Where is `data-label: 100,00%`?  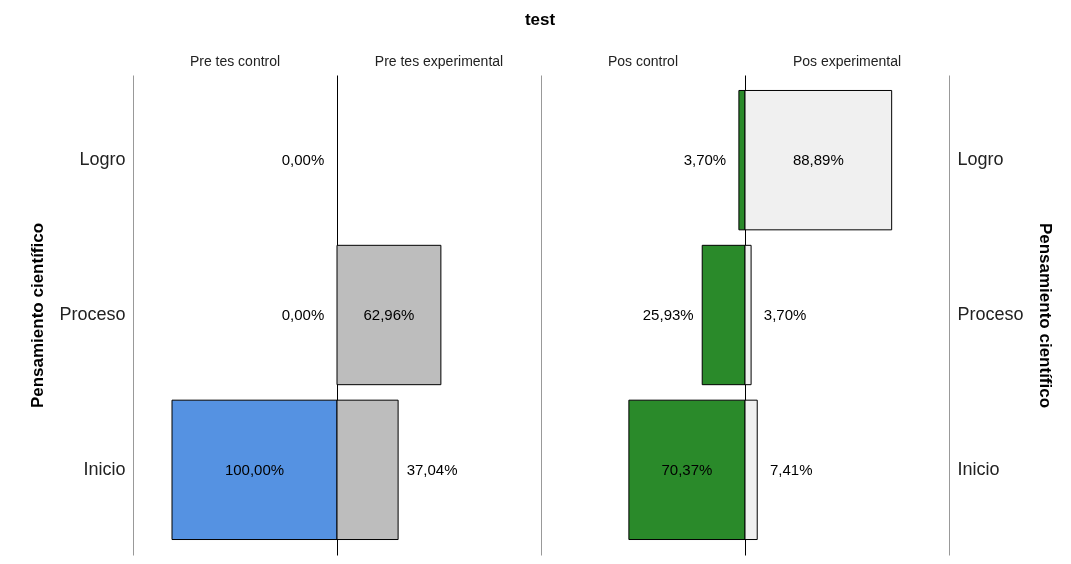 data-label: 100,00% is located at coordinates (254, 469).